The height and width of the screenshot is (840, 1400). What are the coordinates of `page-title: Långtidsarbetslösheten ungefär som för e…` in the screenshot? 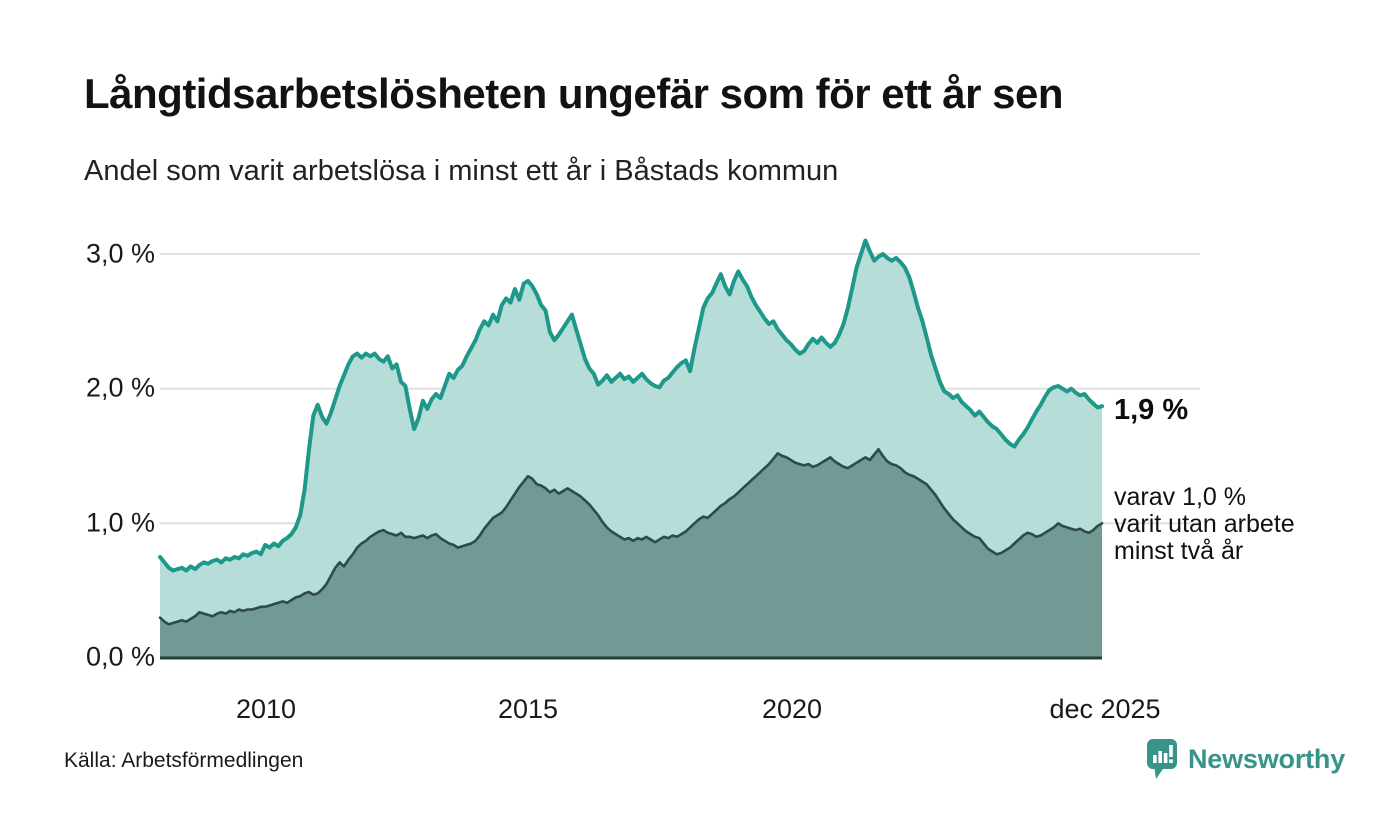 It's located at (574, 93).